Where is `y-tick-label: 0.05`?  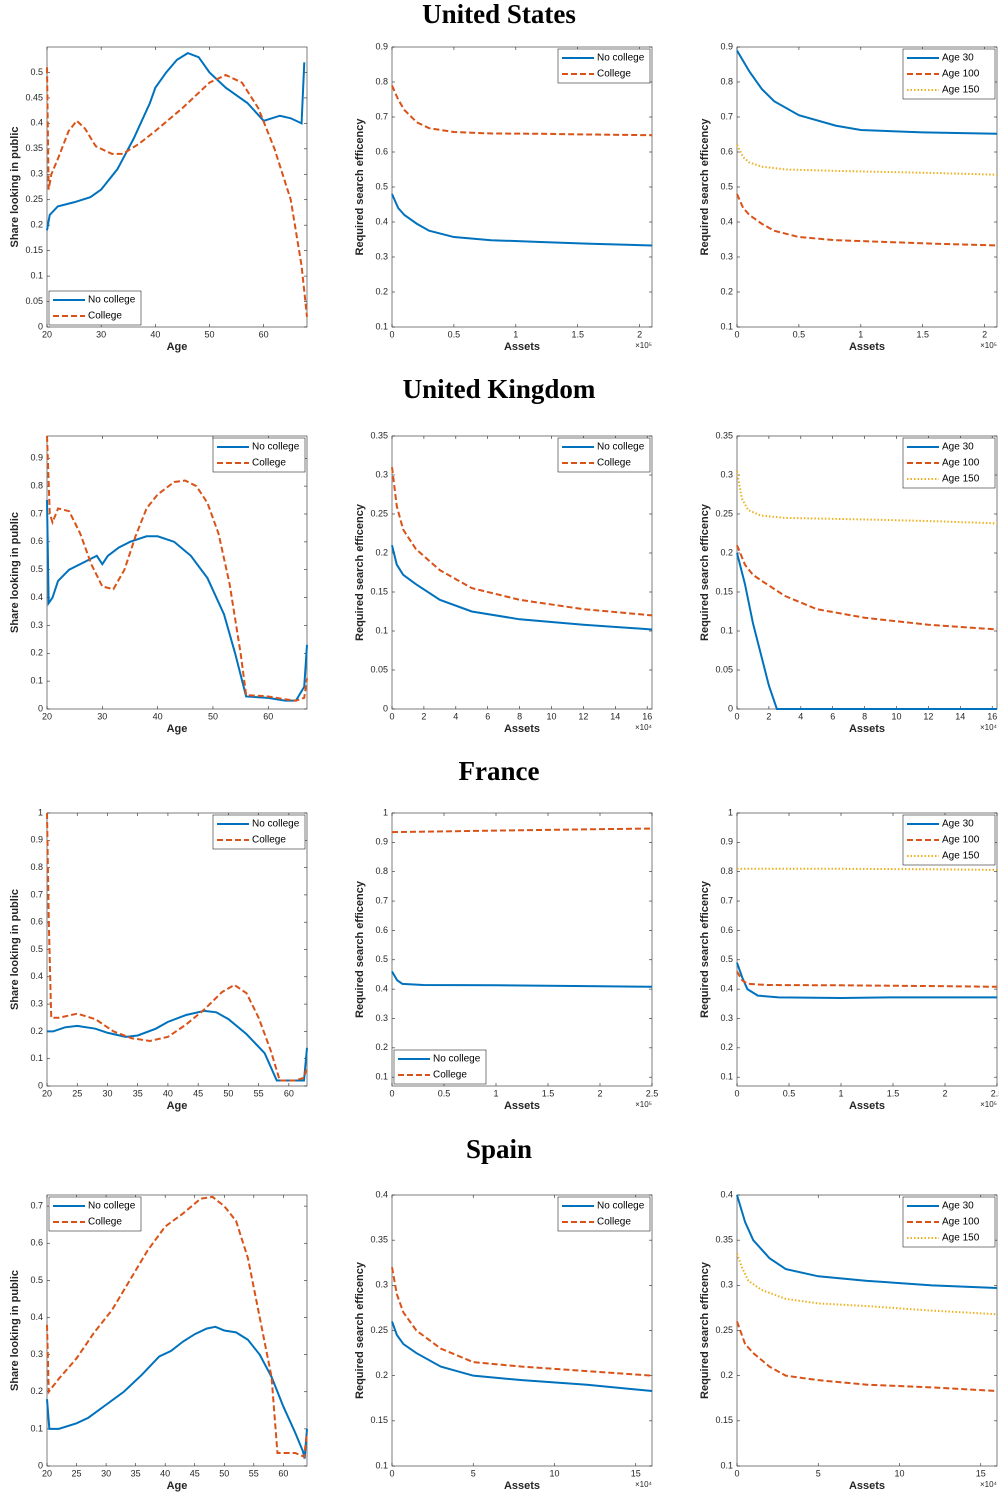
y-tick-label: 0.05 is located at coordinates (379, 669).